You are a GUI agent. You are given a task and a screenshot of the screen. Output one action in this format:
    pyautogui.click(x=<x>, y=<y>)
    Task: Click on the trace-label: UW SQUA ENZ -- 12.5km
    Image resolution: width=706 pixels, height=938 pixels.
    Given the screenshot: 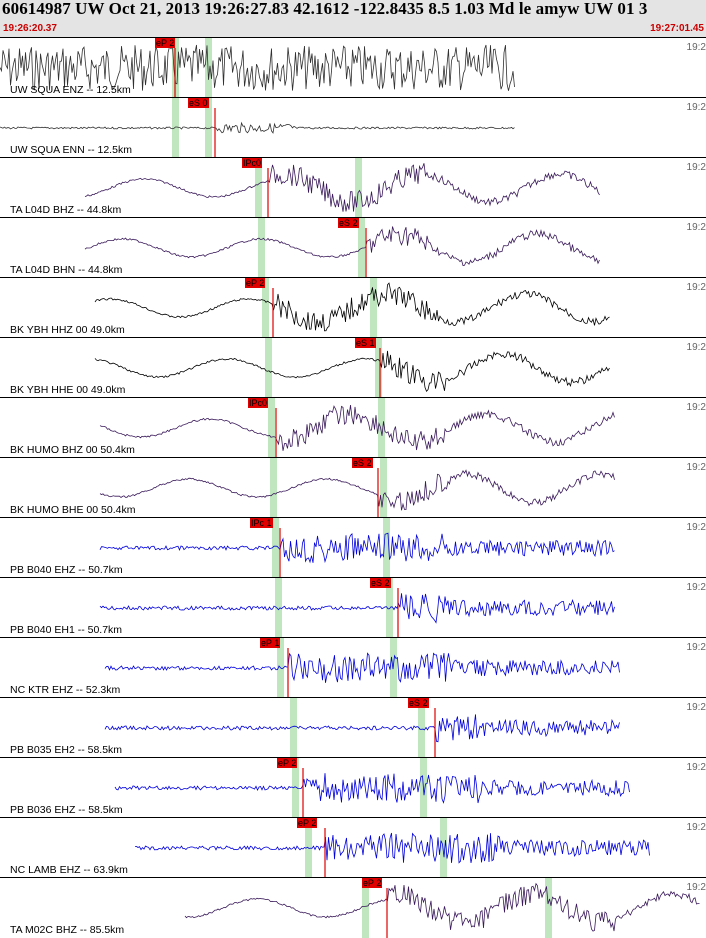 What is the action you would take?
    pyautogui.click(x=70, y=90)
    